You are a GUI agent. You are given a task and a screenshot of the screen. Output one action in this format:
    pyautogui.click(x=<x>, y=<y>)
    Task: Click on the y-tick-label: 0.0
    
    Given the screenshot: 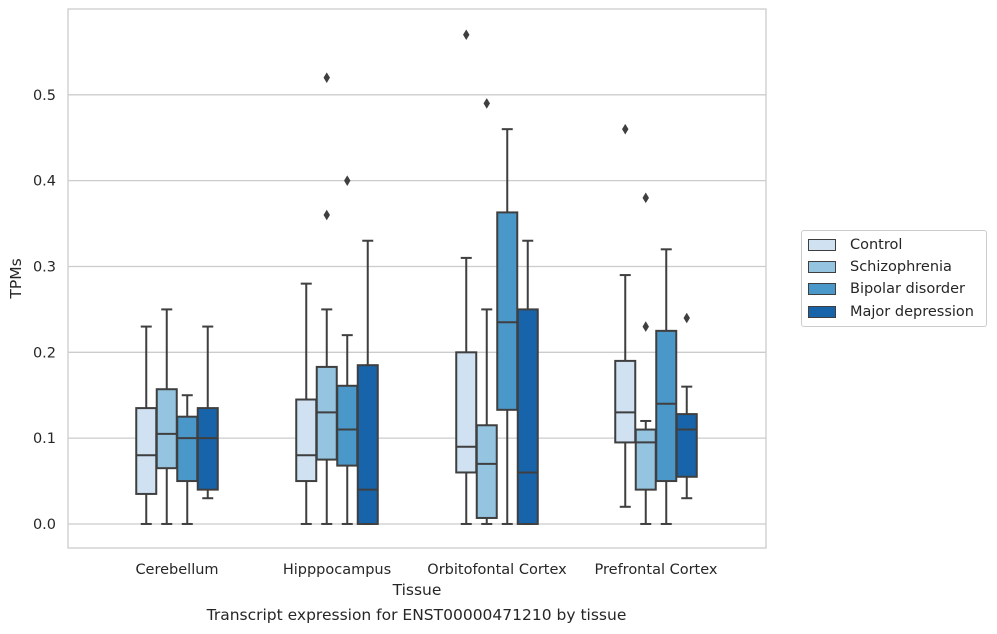 What is the action you would take?
    pyautogui.click(x=44, y=525)
    